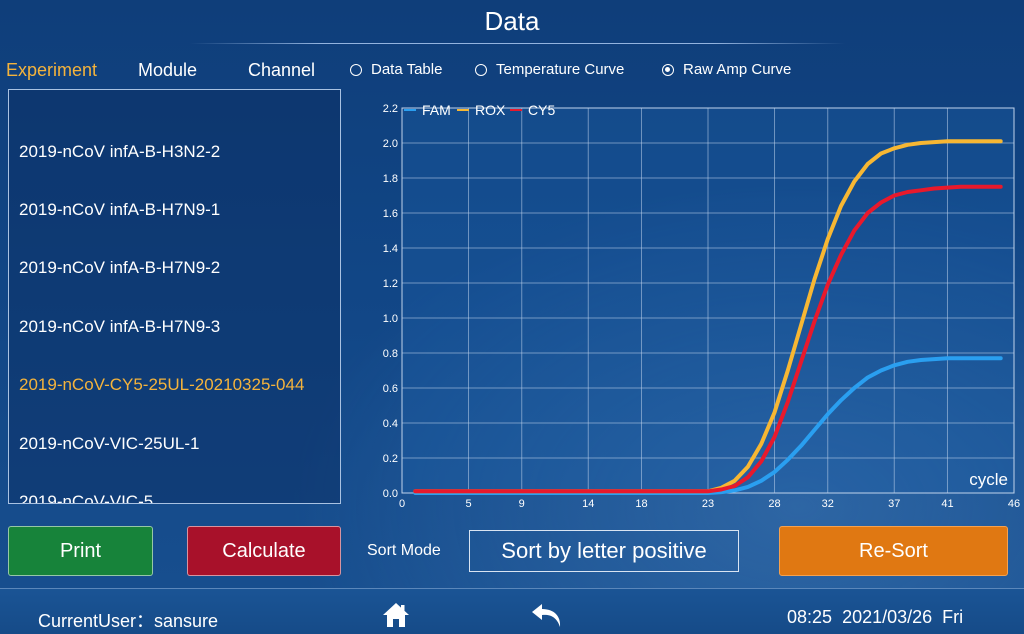 The width and height of the screenshot is (1024, 634). I want to click on x-tick-label: 14, so click(588, 504).